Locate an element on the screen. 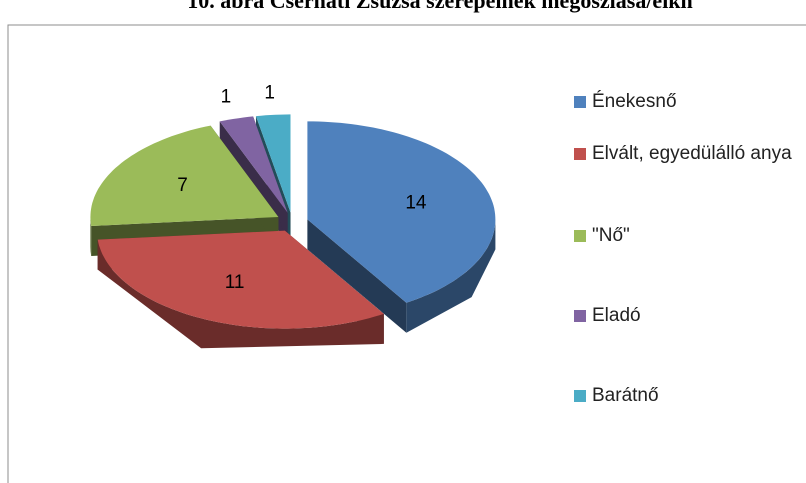 The width and height of the screenshot is (806, 483). data-label: 11 is located at coordinates (235, 282).